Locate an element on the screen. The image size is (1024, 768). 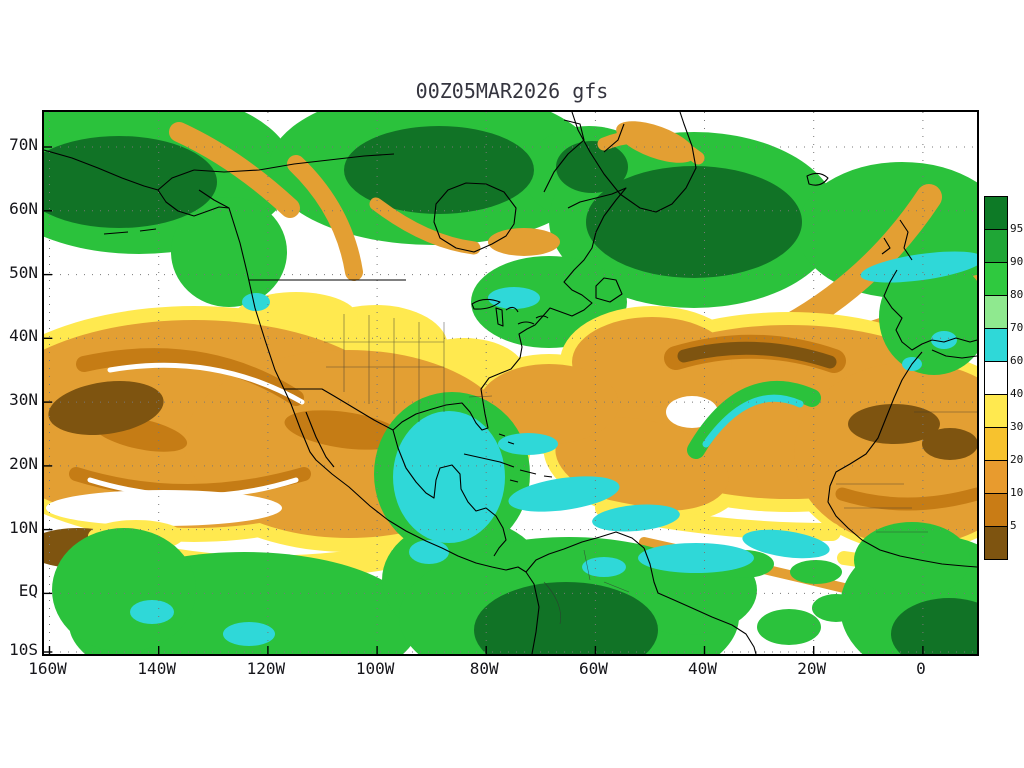
coast-greenland is located at coordinates (634, 162).